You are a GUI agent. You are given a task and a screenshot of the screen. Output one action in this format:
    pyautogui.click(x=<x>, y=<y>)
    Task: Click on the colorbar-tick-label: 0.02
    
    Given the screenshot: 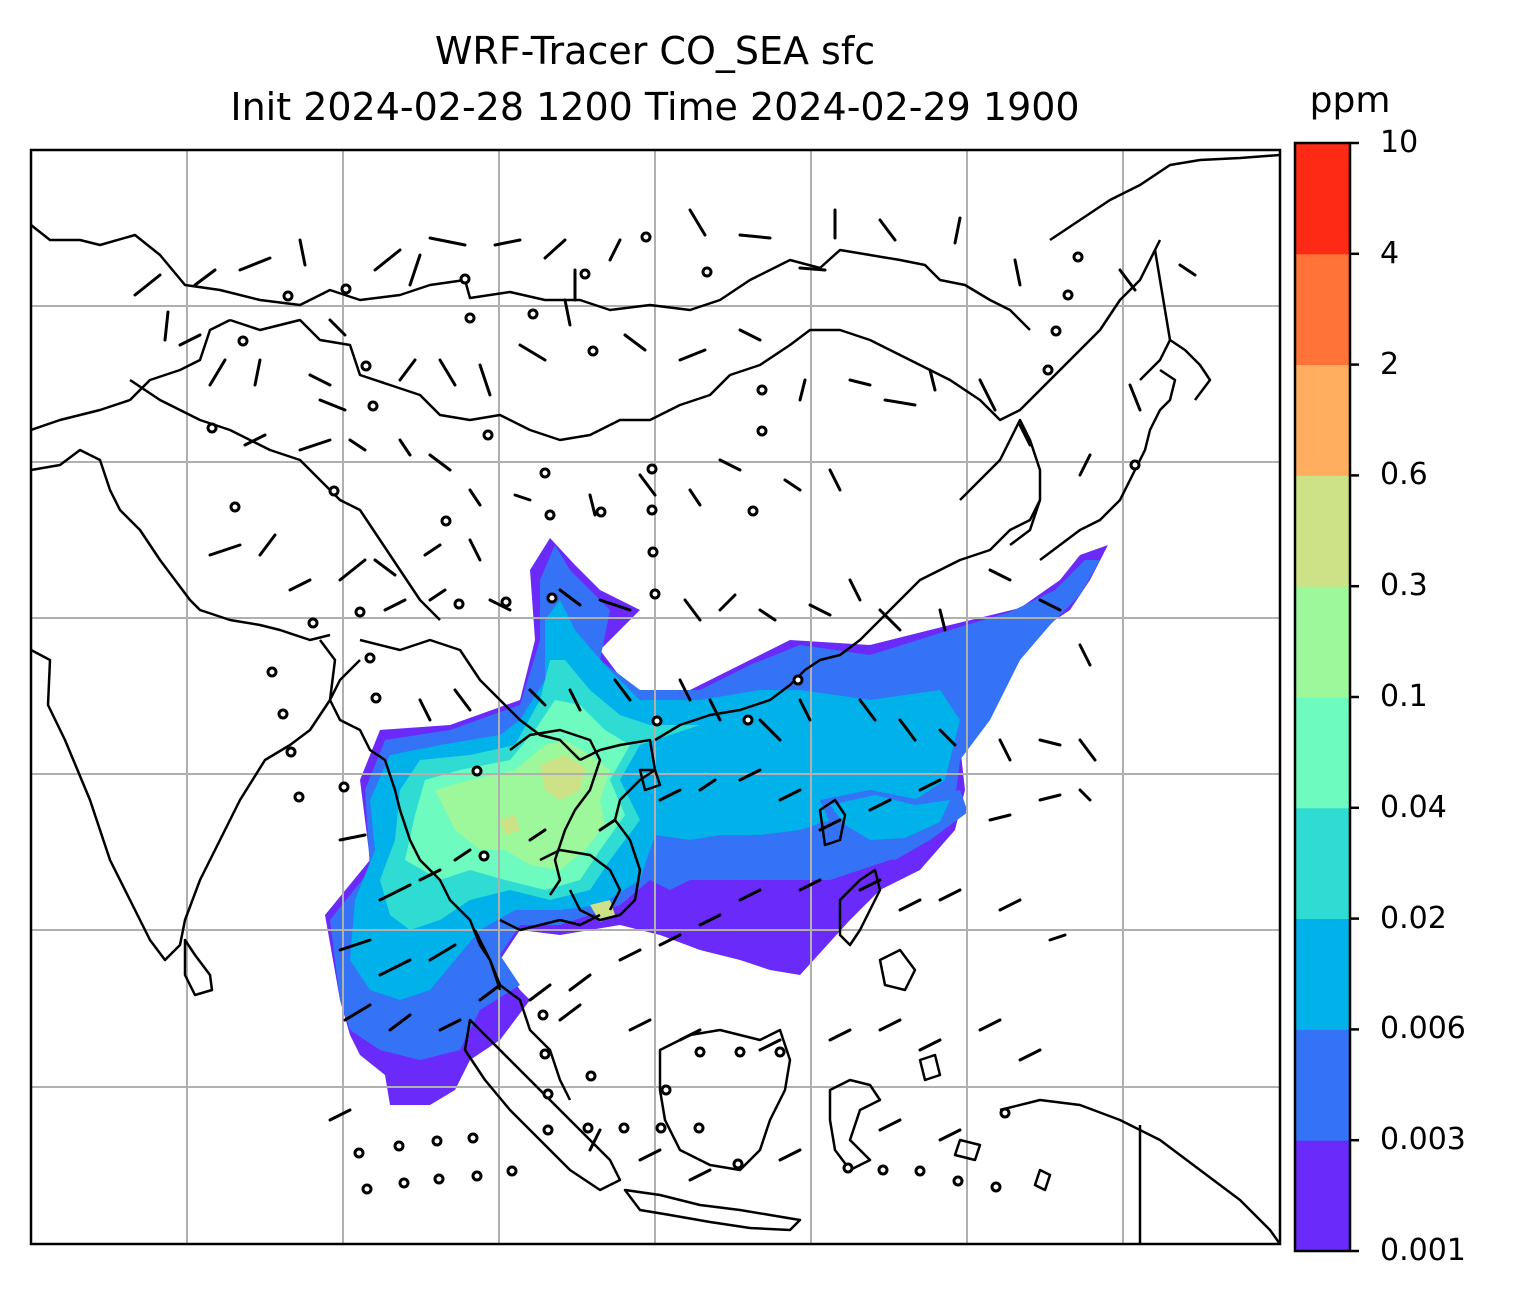 What is the action you would take?
    pyautogui.click(x=1413, y=918)
    